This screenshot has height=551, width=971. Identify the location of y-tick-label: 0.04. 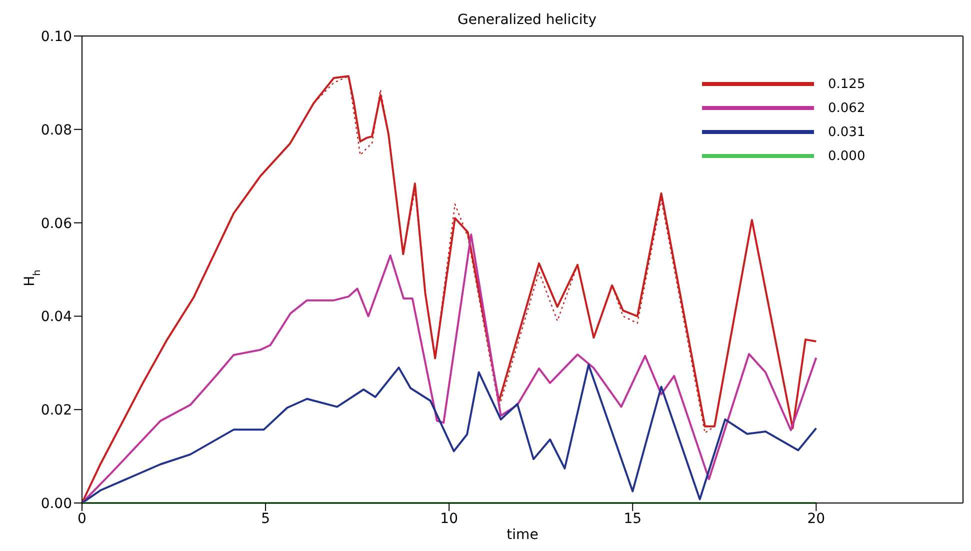
(56, 317).